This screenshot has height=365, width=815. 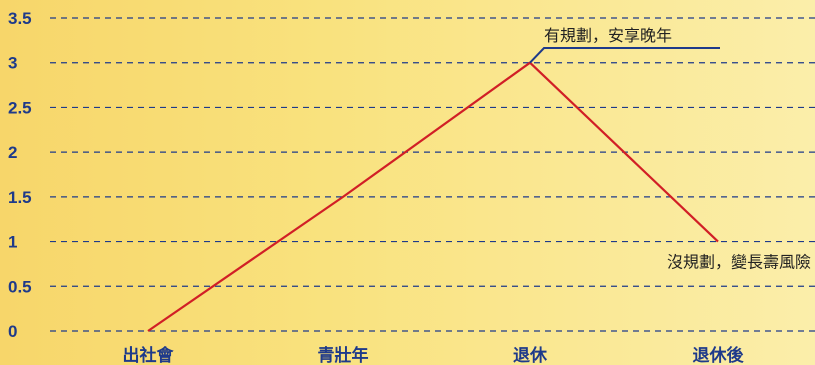 I want to click on y-tick-label: 3.5, so click(x=20, y=18).